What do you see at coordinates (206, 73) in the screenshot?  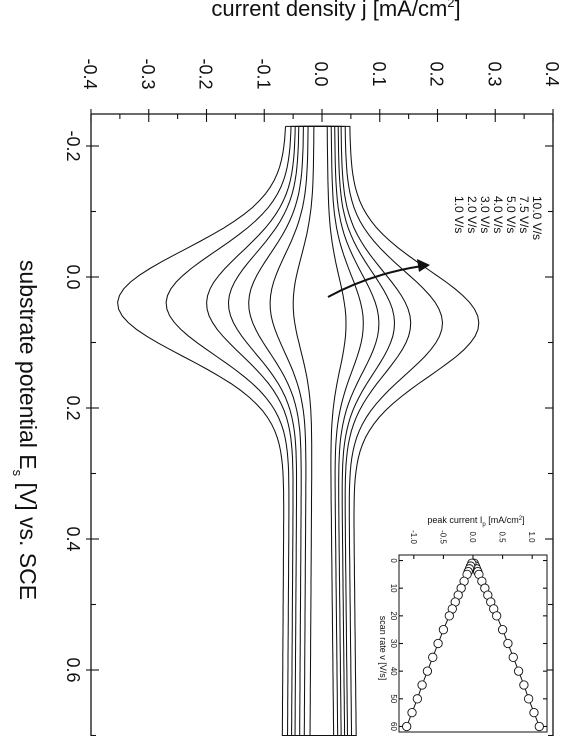 I see `top-tick-label: -0.2` at bounding box center [206, 73].